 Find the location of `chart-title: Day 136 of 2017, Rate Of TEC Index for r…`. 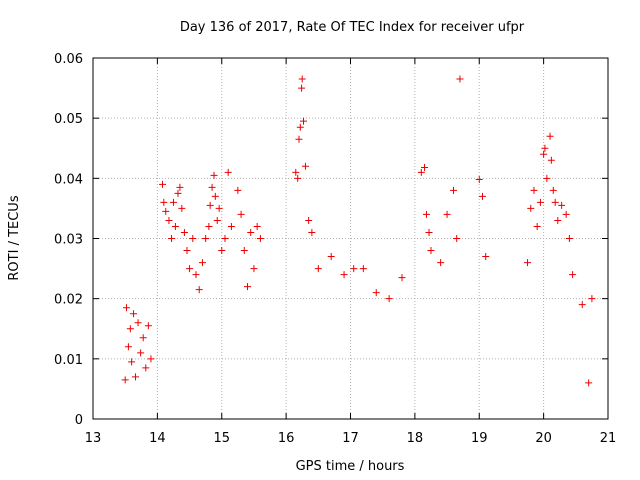

chart-title: Day 136 of 2017, Rate Of TEC Index for r… is located at coordinates (352, 27).